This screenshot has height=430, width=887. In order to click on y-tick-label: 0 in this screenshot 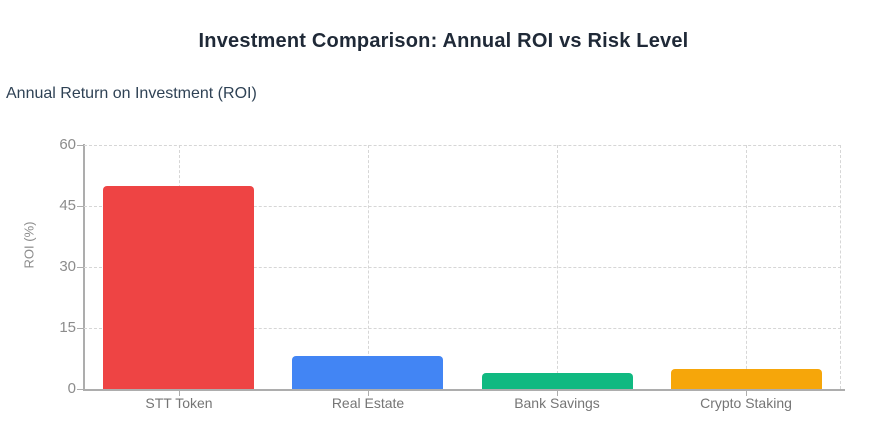, I will do `click(71, 388)`.